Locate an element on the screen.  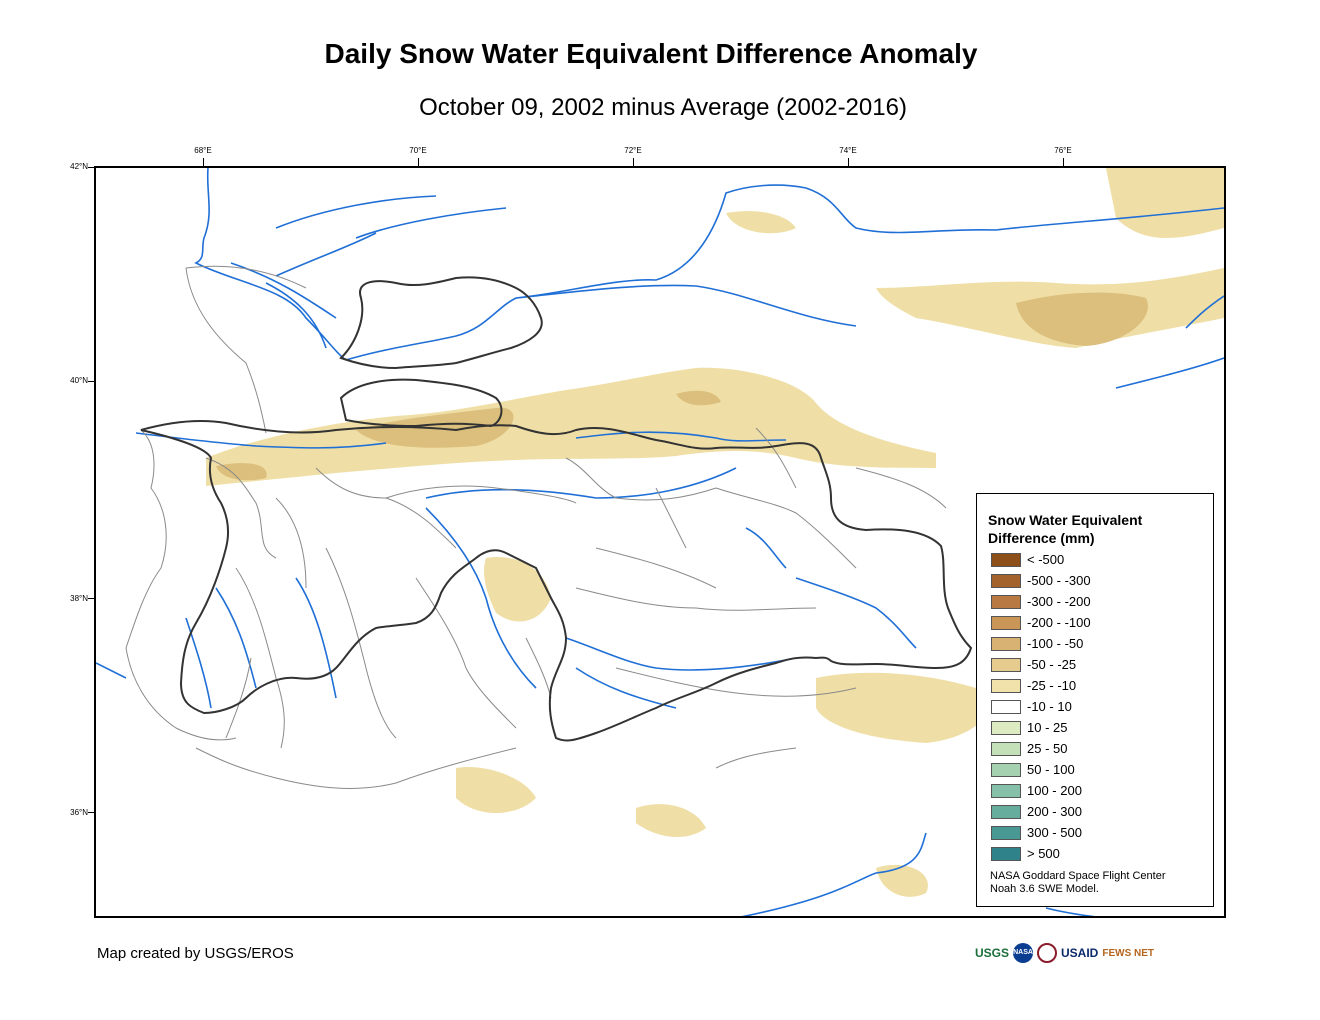
lat-label-36: 36°N is located at coordinates (79, 812).